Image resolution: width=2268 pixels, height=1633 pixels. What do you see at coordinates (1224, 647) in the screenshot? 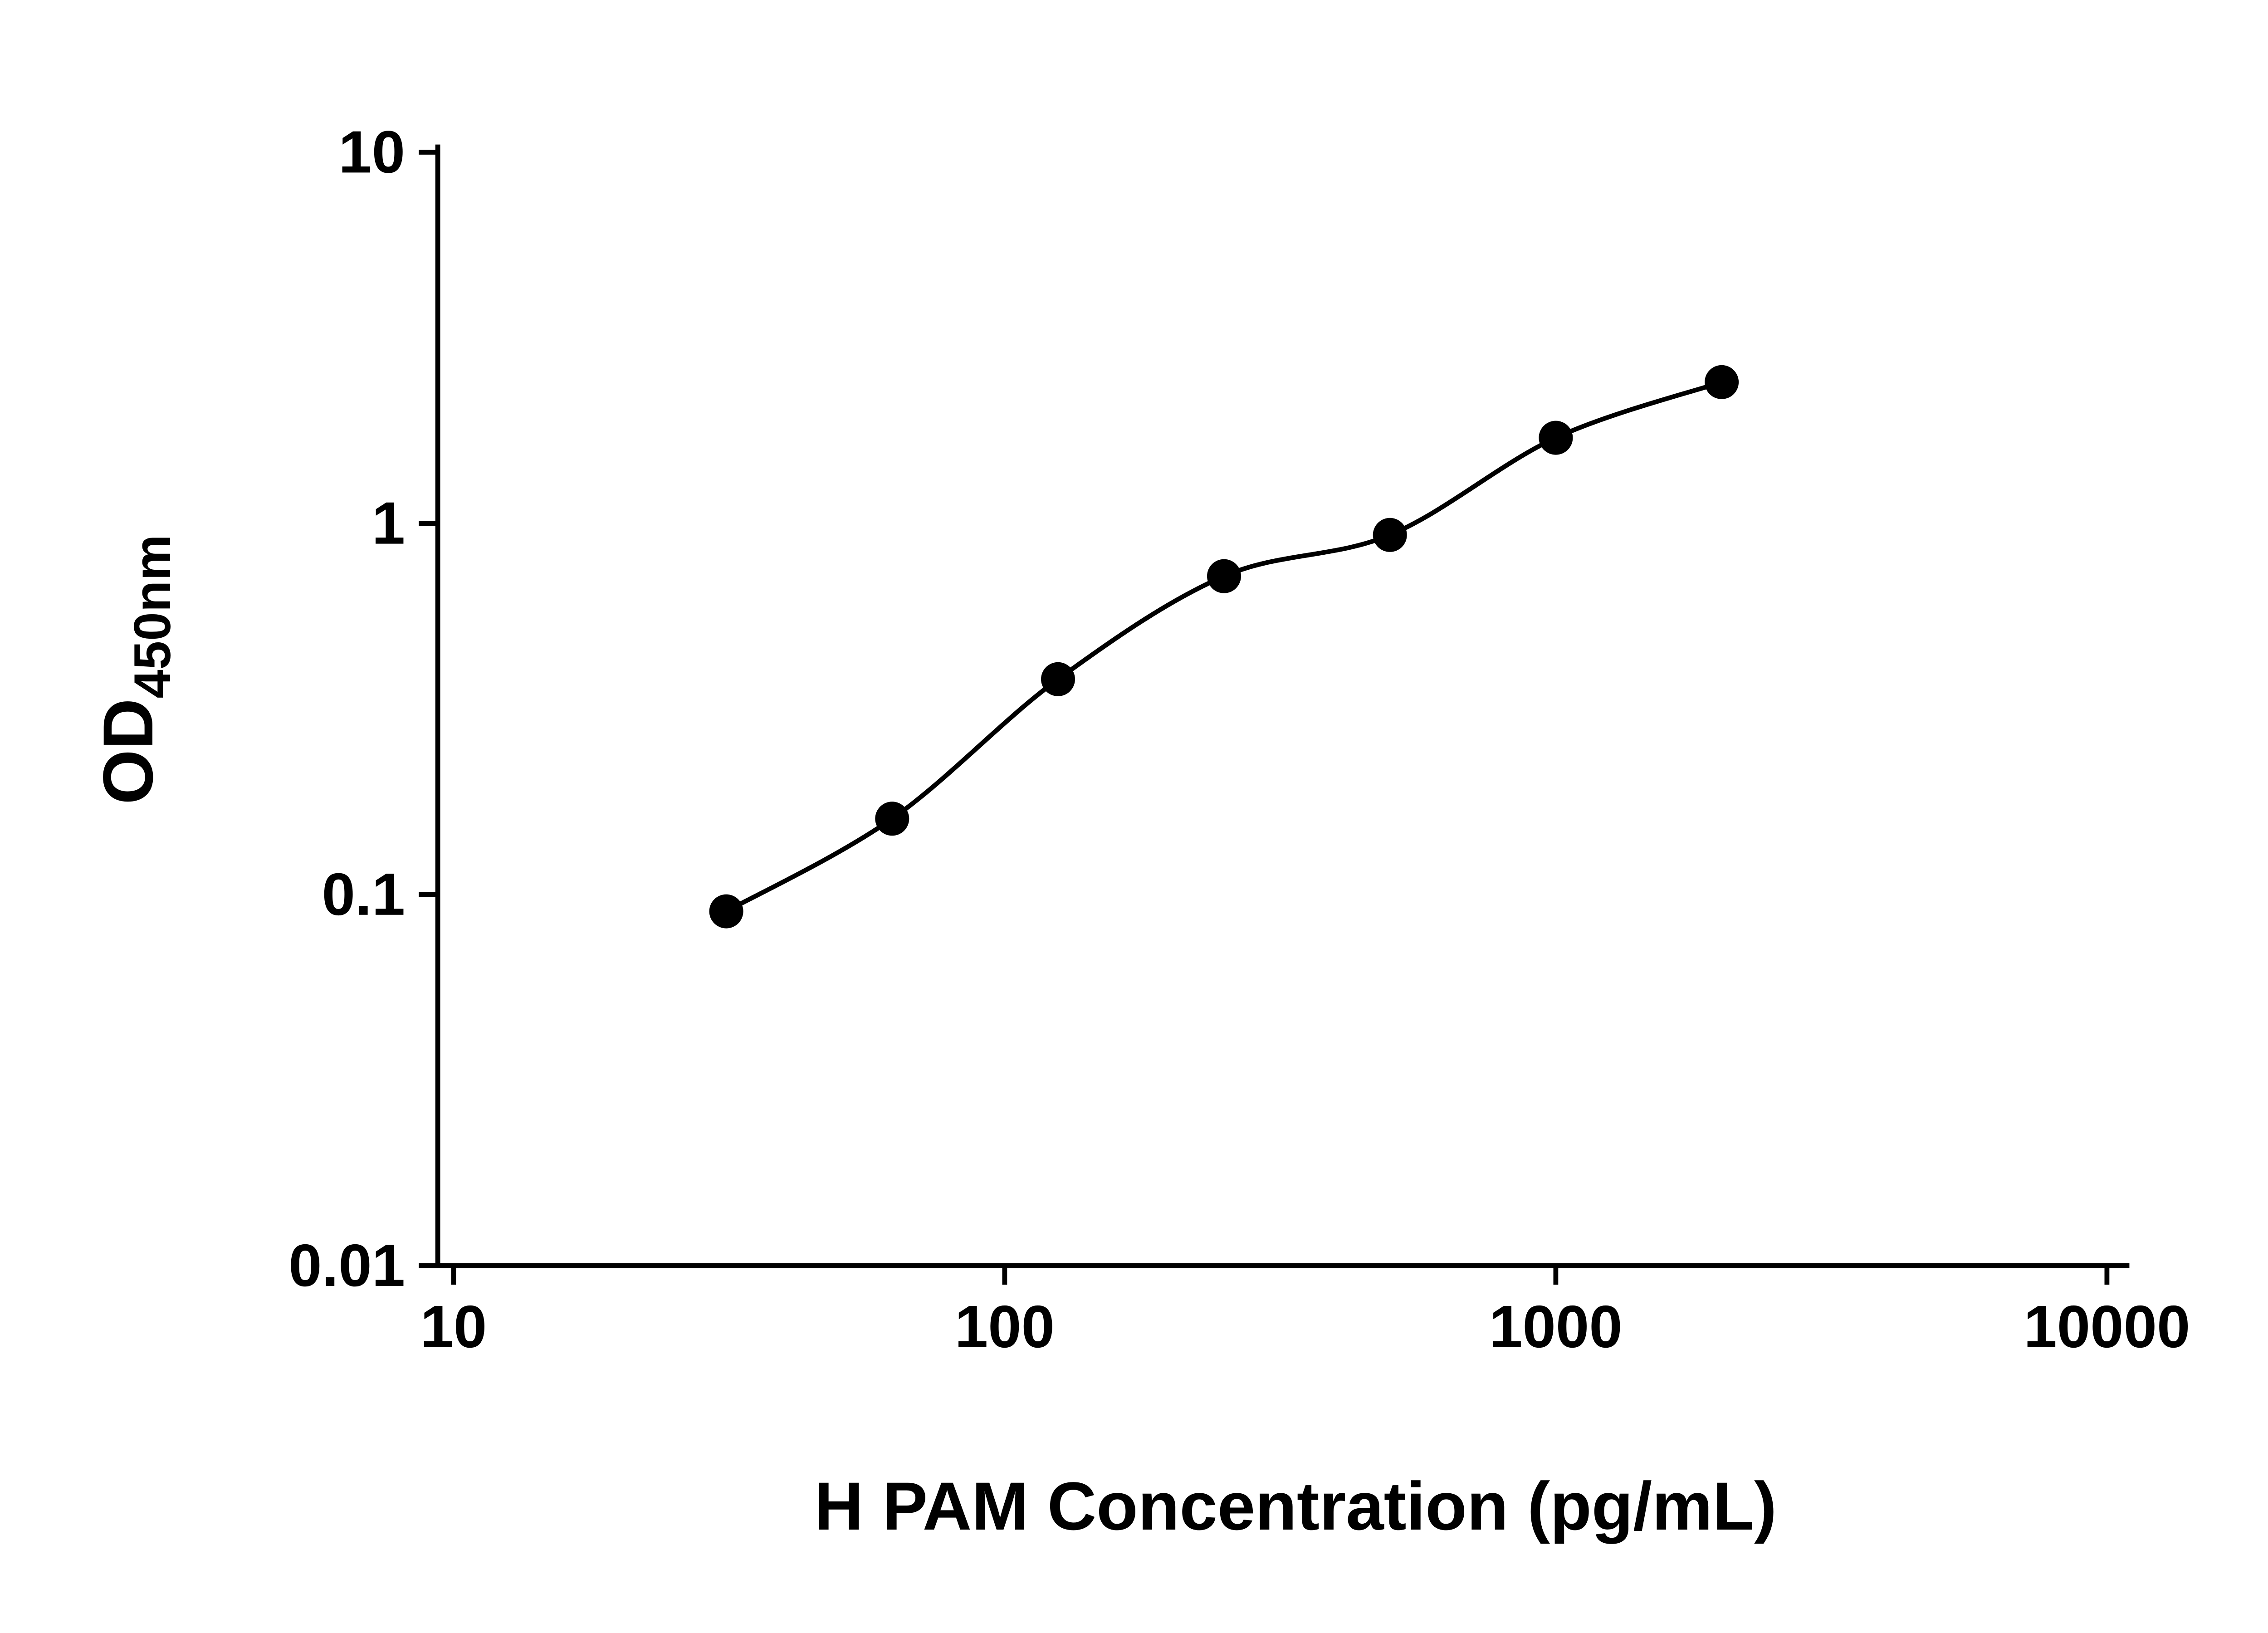
I see `fit-line` at bounding box center [1224, 647].